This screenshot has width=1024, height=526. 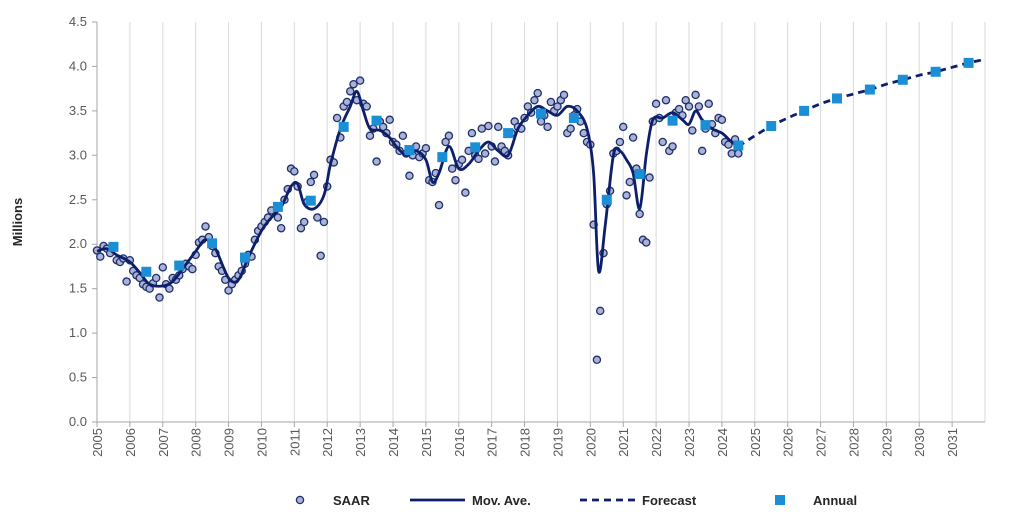 What do you see at coordinates (470, 500) in the screenshot?
I see `legend-item-moving_average: Mov. Ave.` at bounding box center [470, 500].